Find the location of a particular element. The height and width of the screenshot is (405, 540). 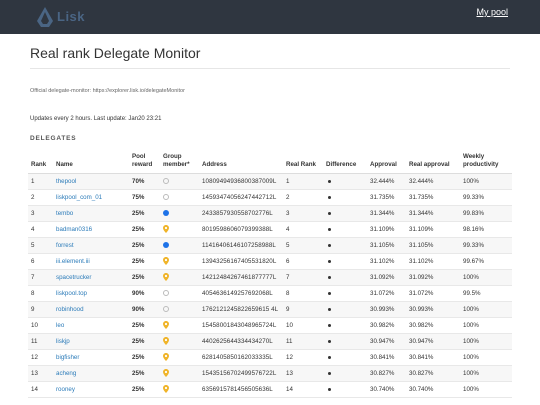

cell-real-approval: 30.827% is located at coordinates (433, 373).